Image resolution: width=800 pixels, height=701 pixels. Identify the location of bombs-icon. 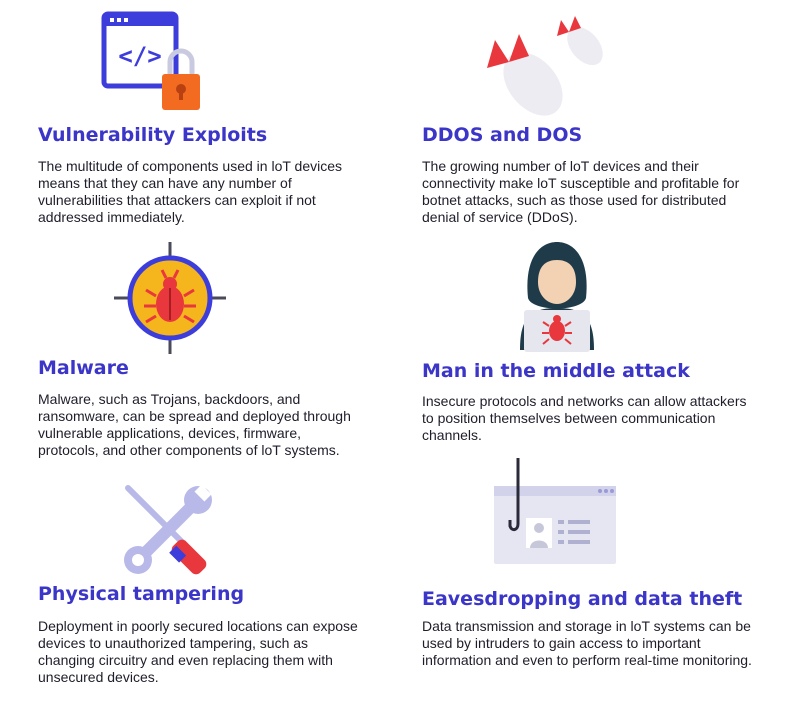
(545, 66).